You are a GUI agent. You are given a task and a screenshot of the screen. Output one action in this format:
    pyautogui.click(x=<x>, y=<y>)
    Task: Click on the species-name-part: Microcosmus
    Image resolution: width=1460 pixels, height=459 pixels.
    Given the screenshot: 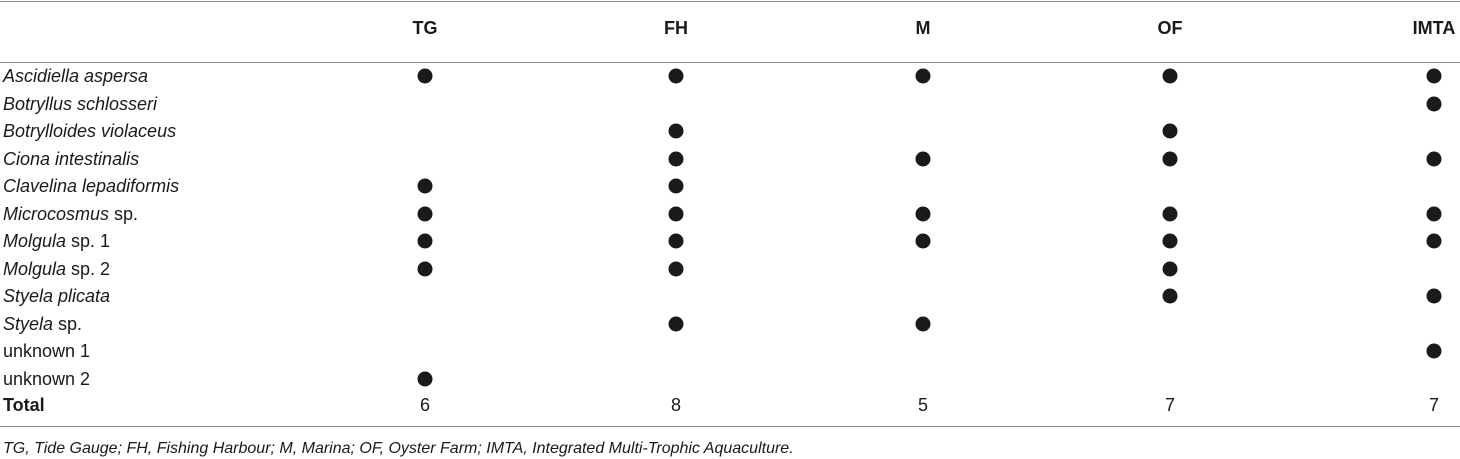 What is the action you would take?
    pyautogui.click(x=56, y=213)
    